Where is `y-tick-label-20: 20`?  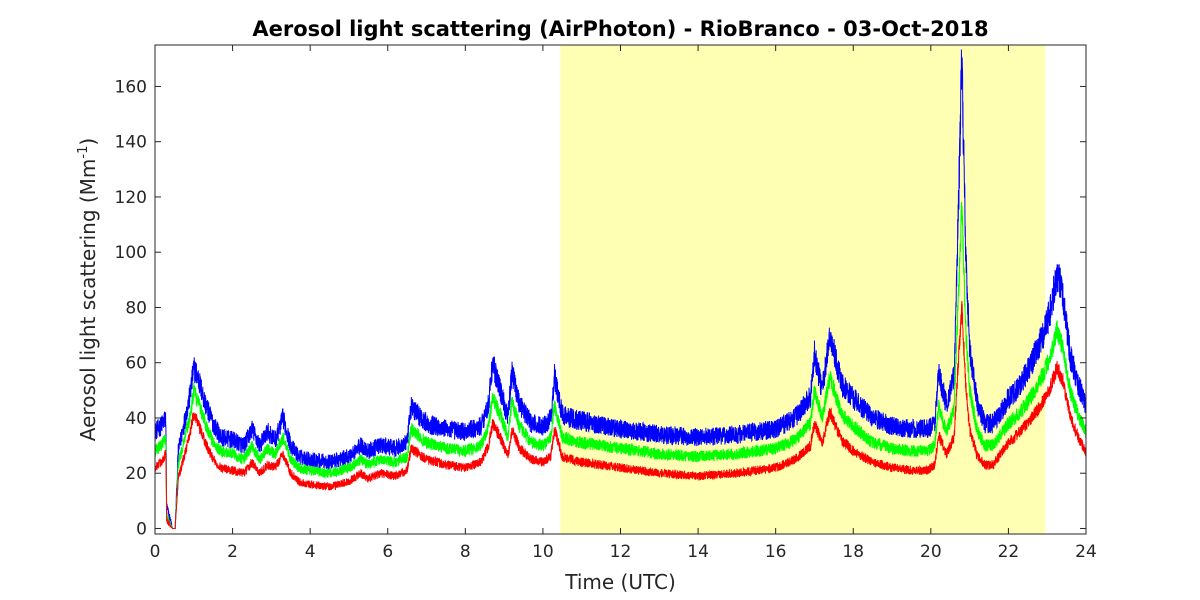 y-tick-label-20: 20 is located at coordinates (136, 474).